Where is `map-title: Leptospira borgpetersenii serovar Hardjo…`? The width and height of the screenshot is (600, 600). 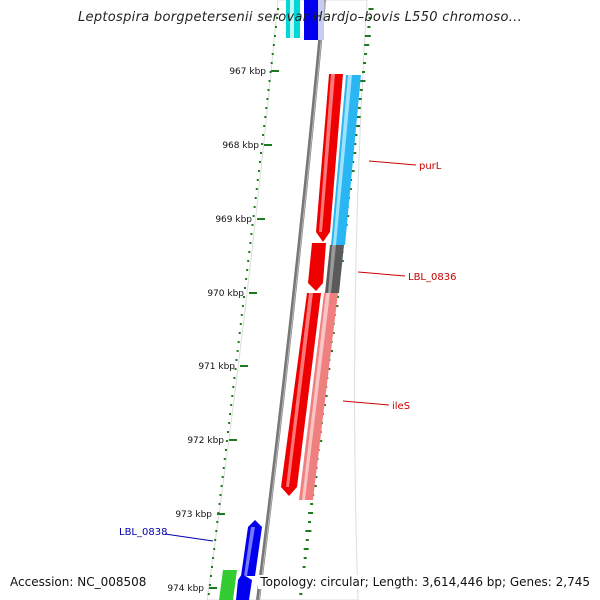
map-title: Leptospira borgpetersenii serovar Hardjo… is located at coordinates (300, 17).